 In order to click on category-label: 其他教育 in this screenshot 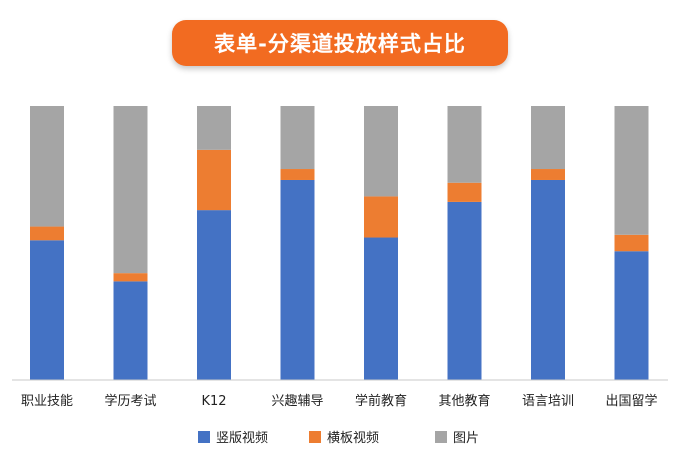, I will do `click(464, 401)`.